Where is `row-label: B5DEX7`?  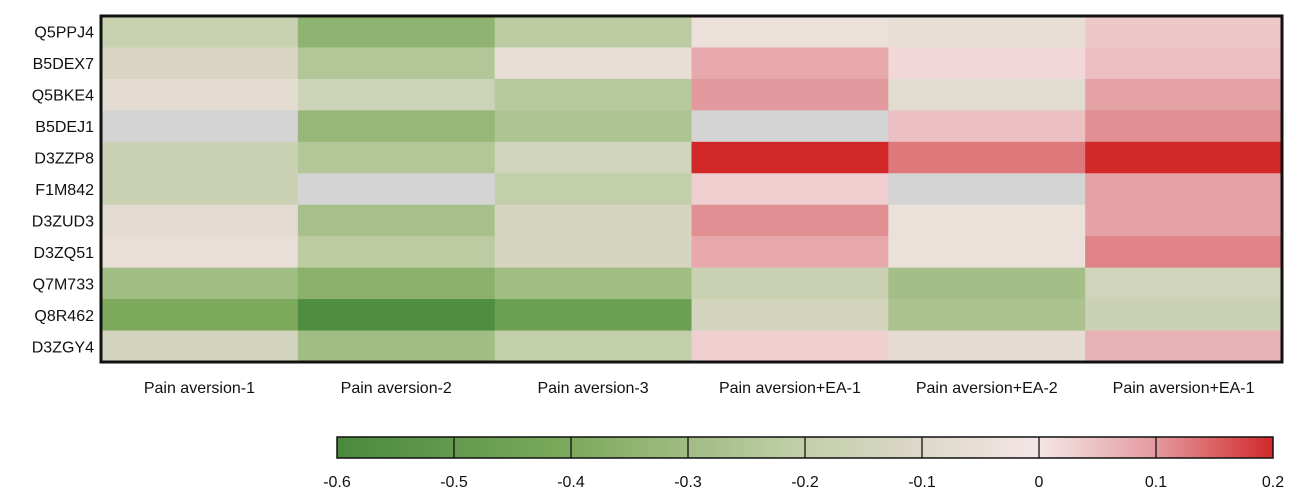
row-label: B5DEX7 is located at coordinates (63, 64).